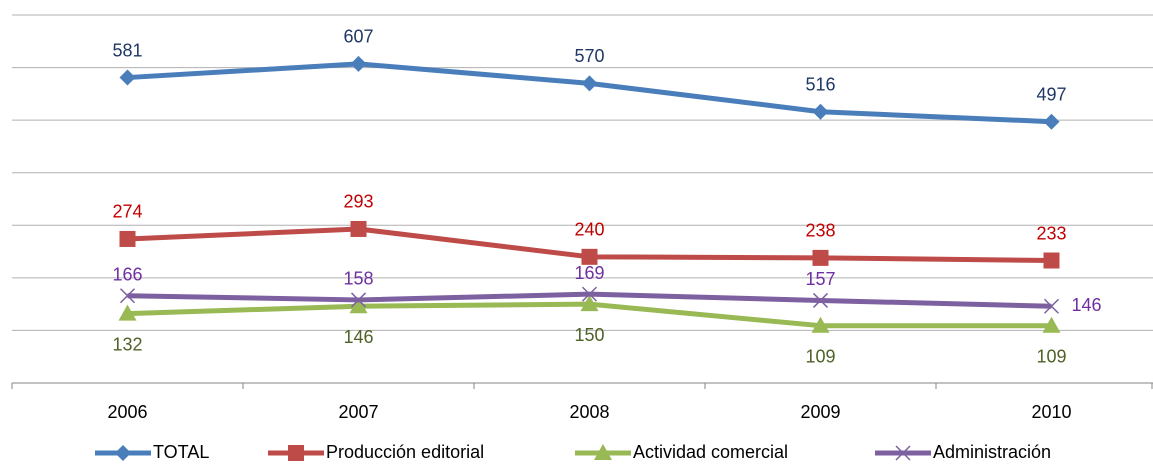  What do you see at coordinates (820, 84) in the screenshot?
I see `data-label: 516` at bounding box center [820, 84].